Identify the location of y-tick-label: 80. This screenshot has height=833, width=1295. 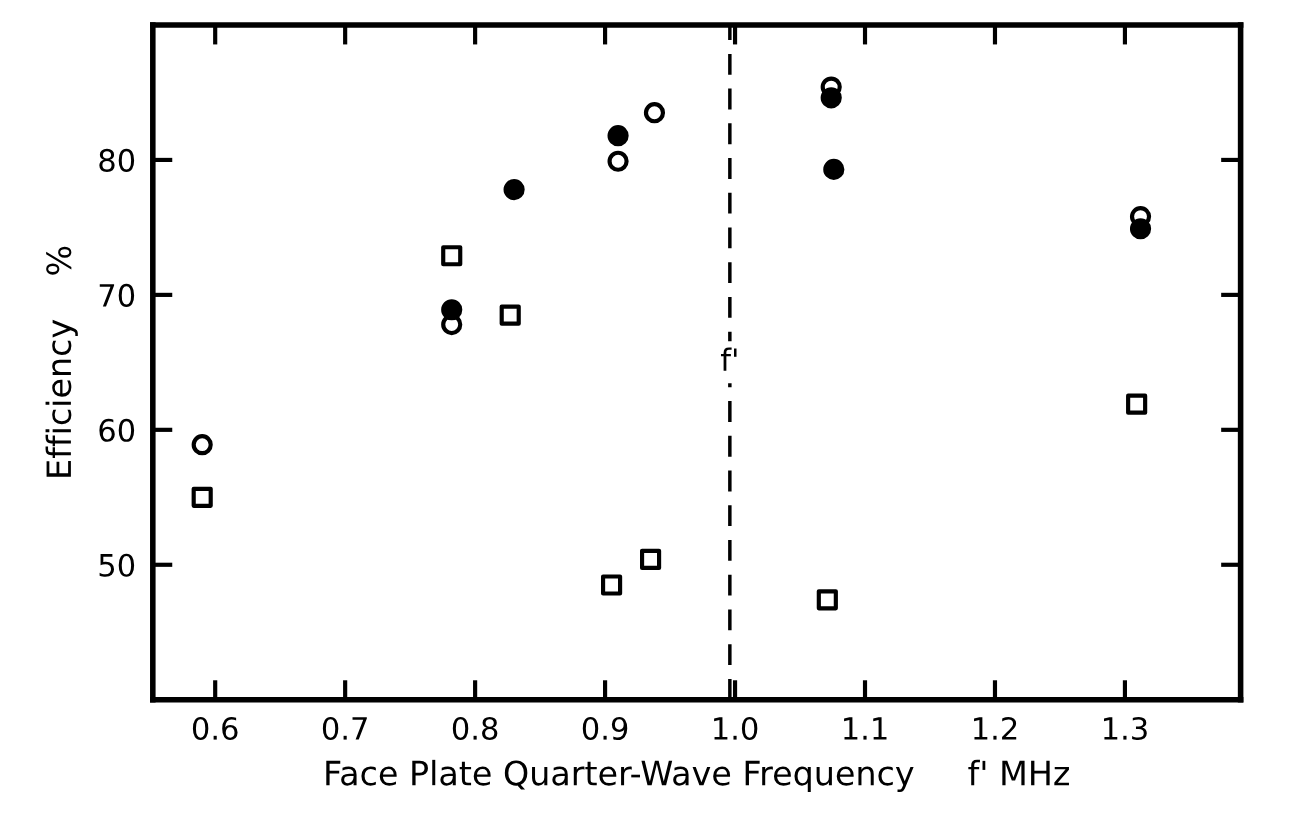
(117, 160).